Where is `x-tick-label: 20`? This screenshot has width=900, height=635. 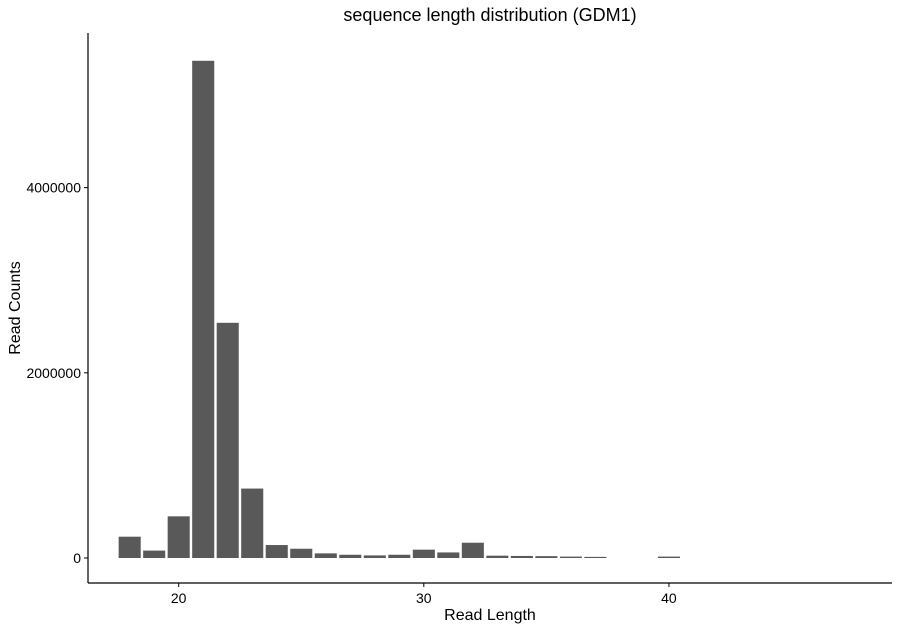
x-tick-label: 20 is located at coordinates (179, 598).